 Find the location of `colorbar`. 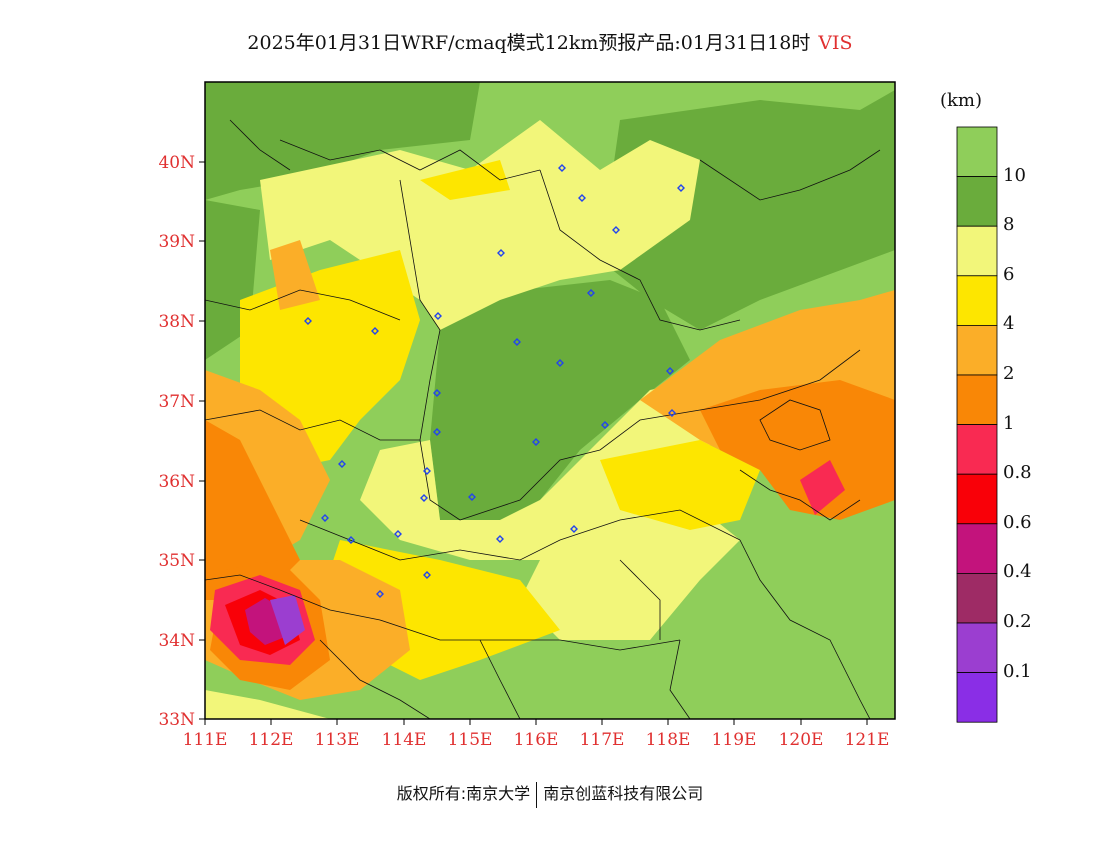

colorbar is located at coordinates (977, 424).